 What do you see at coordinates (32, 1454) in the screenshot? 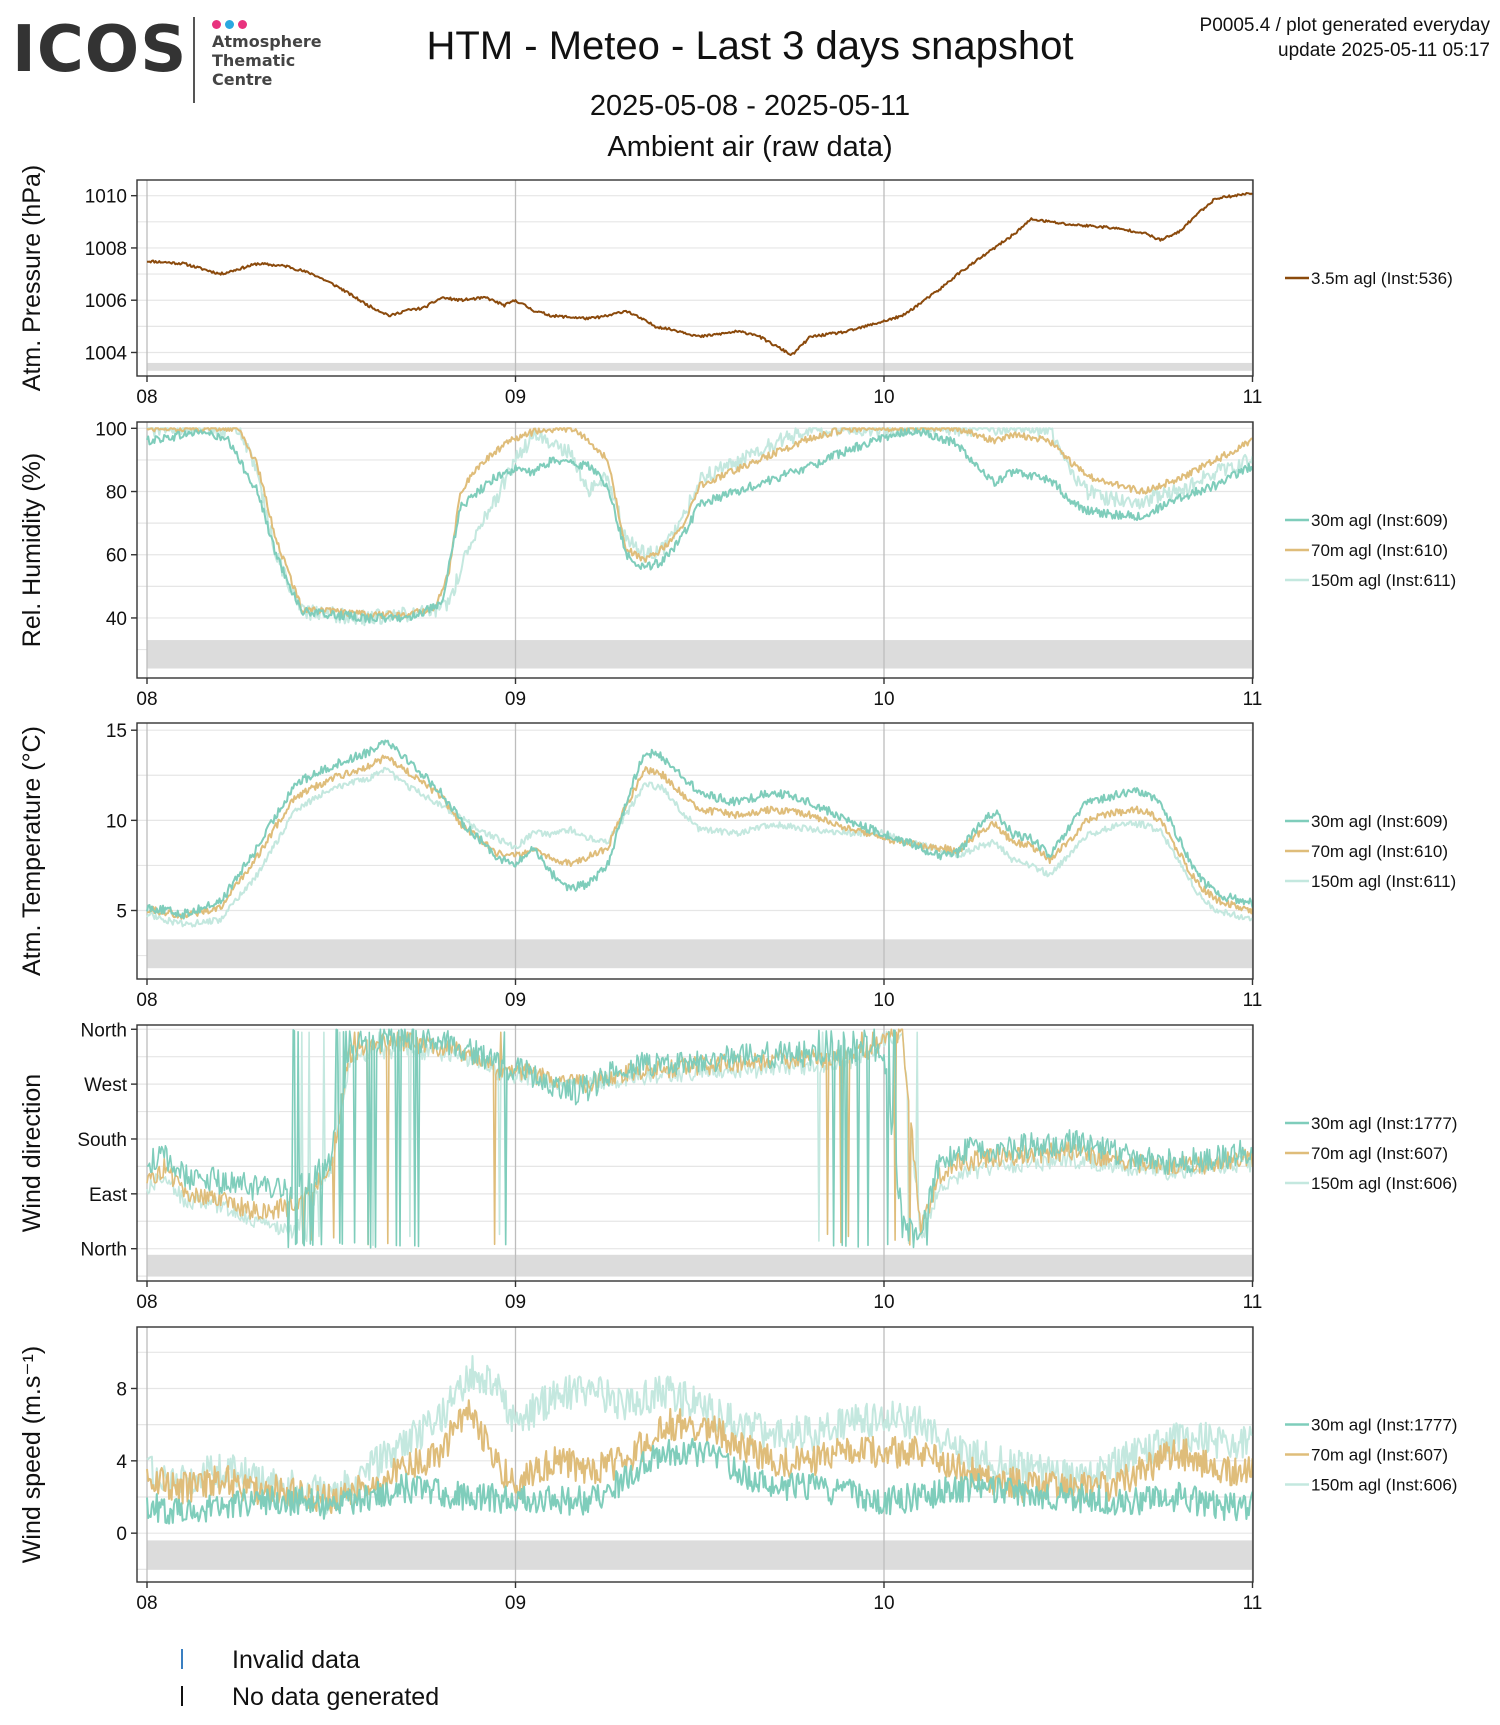
I see `y-axis-label: Wind speed (m.s⁻¹)` at bounding box center [32, 1454].